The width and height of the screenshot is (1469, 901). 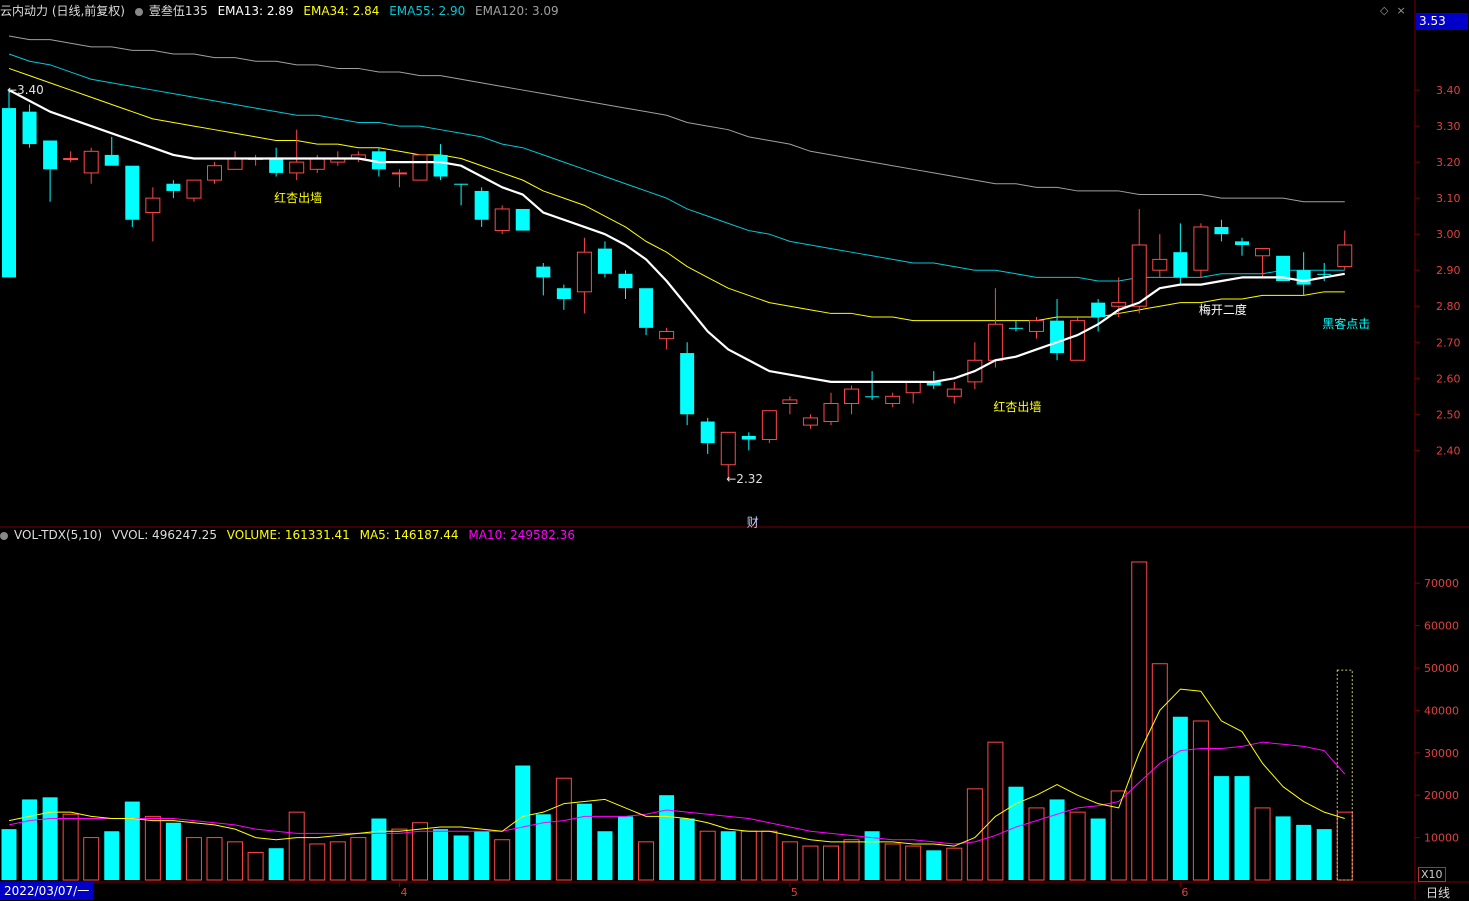 What do you see at coordinates (1405, 10) in the screenshot?
I see `close-icon: ×` at bounding box center [1405, 10].